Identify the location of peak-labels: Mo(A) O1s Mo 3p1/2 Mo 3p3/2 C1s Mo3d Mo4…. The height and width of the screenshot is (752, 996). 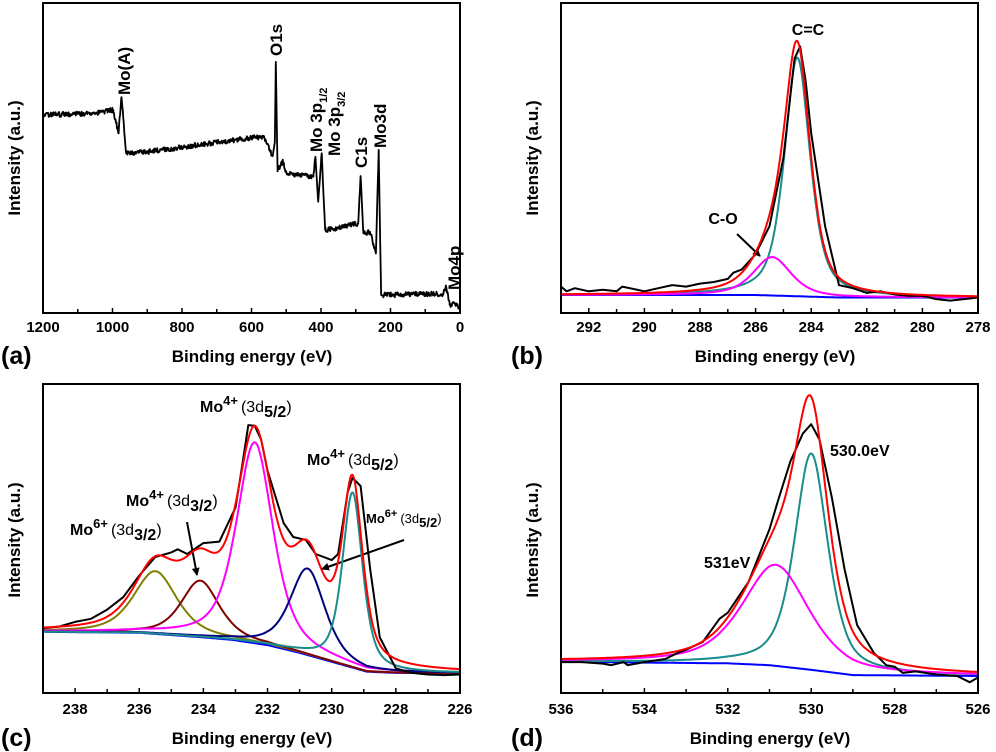
(289, 157).